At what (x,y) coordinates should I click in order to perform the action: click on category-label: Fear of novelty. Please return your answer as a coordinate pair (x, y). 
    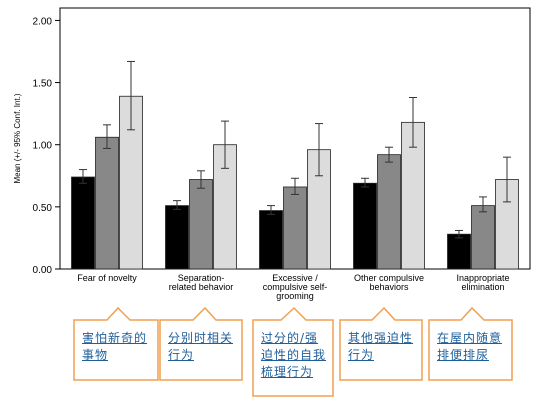
    Looking at the image, I should click on (107, 278).